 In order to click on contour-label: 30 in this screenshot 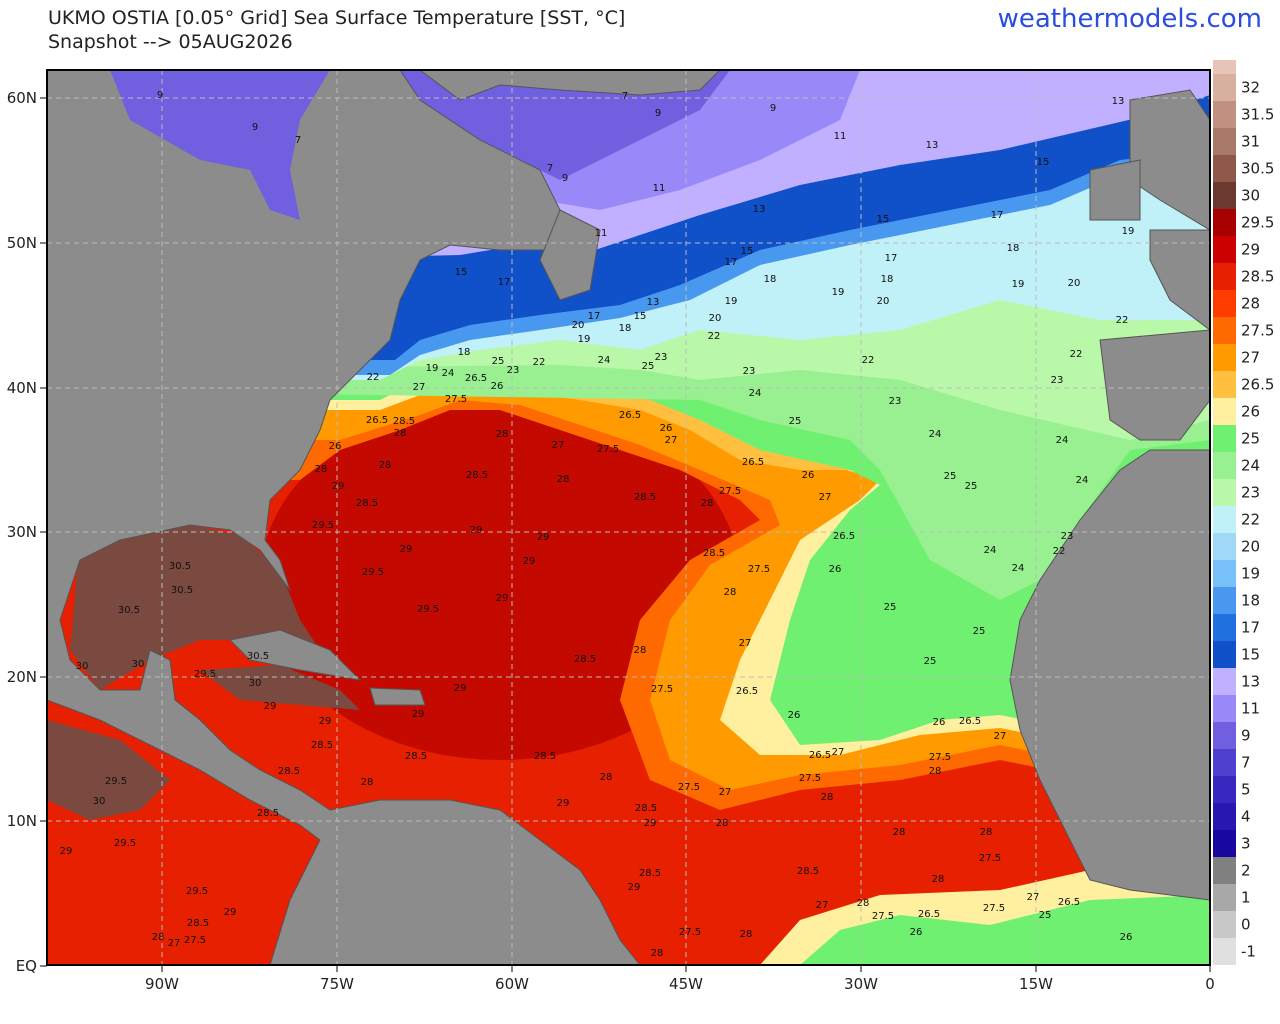, I will do `click(255, 683)`.